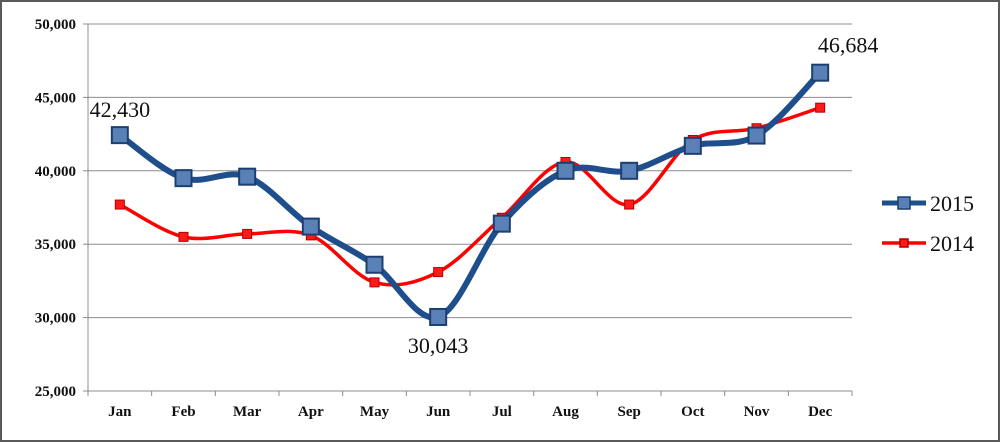 The image size is (1000, 442). What do you see at coordinates (438, 272) in the screenshot?
I see `point-2014-Jun` at bounding box center [438, 272].